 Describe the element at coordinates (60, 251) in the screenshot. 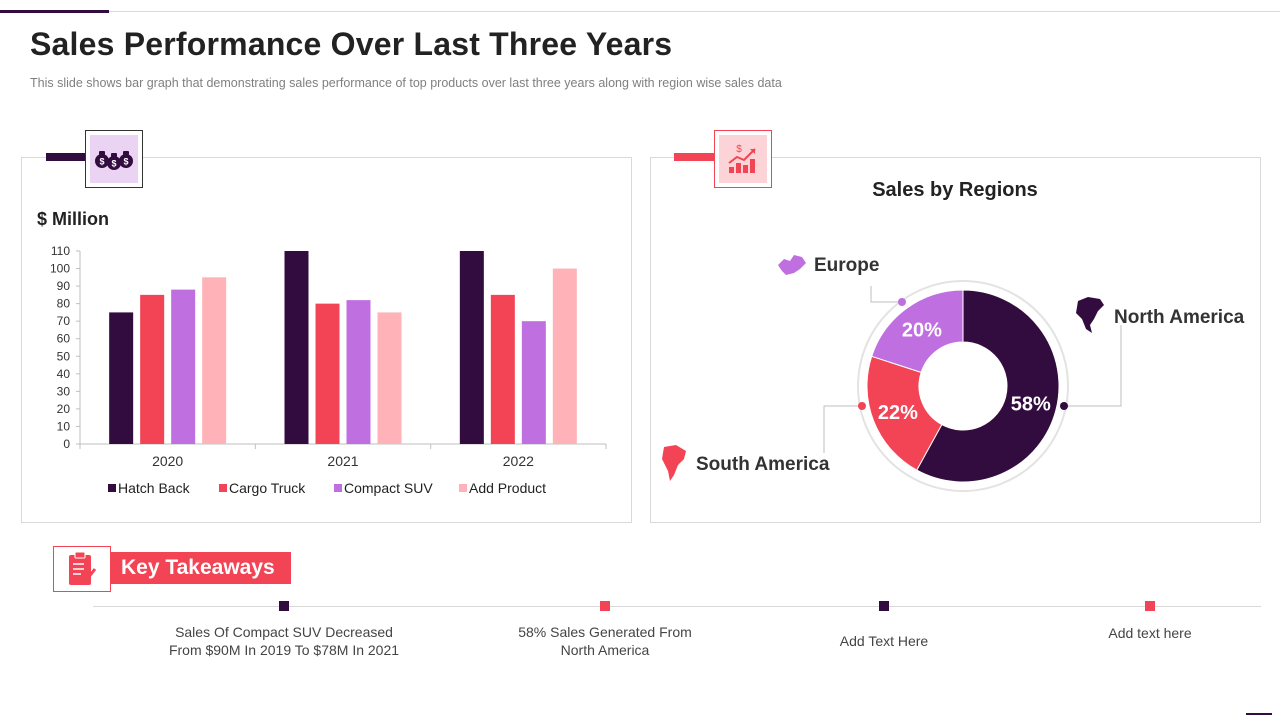

I see `y-tick-label: 110` at that location.